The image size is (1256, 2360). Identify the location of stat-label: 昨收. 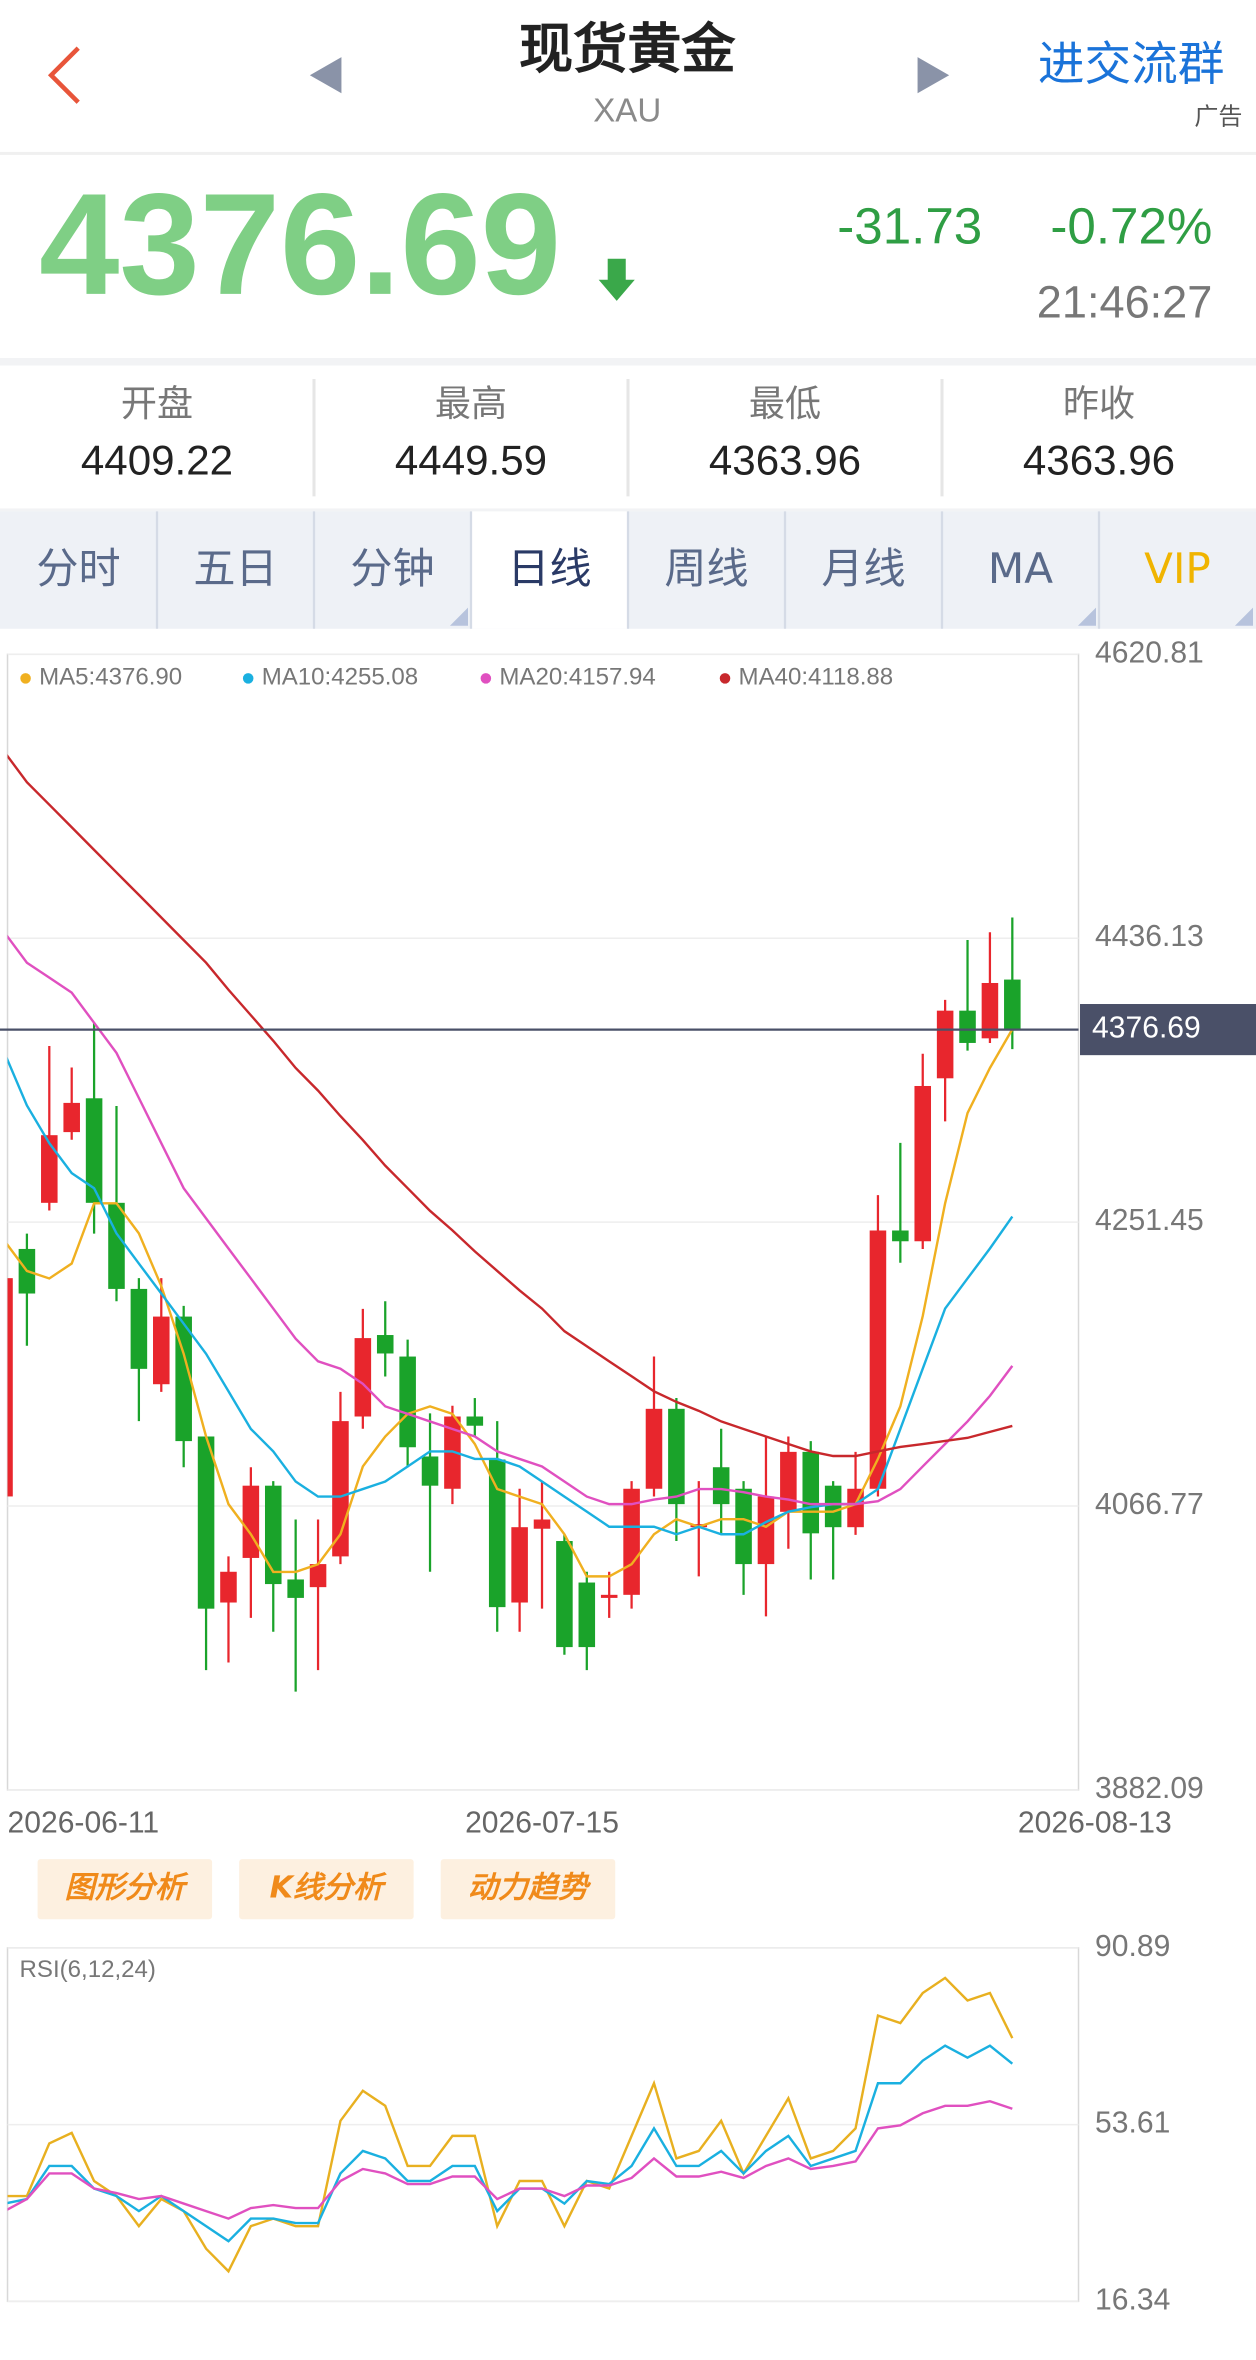
(1099, 403).